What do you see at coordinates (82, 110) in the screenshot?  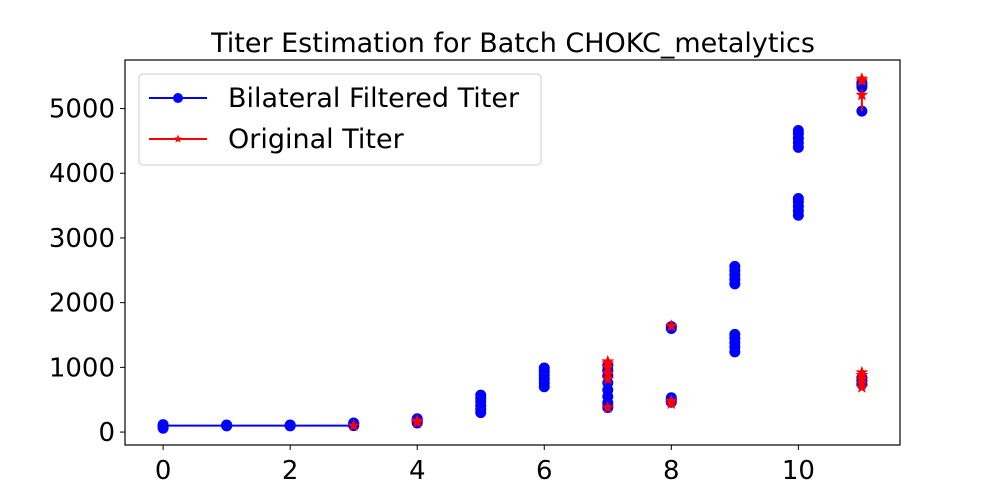 I see `y-tick-label: 5000` at bounding box center [82, 110].